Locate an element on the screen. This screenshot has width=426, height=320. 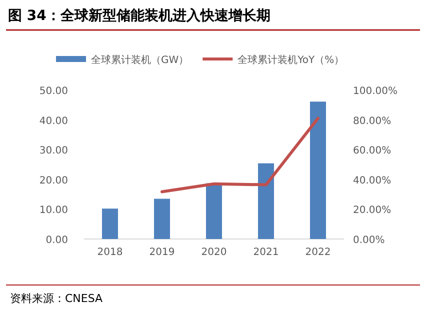
y-tick-label: 50.00 is located at coordinates (53, 91).